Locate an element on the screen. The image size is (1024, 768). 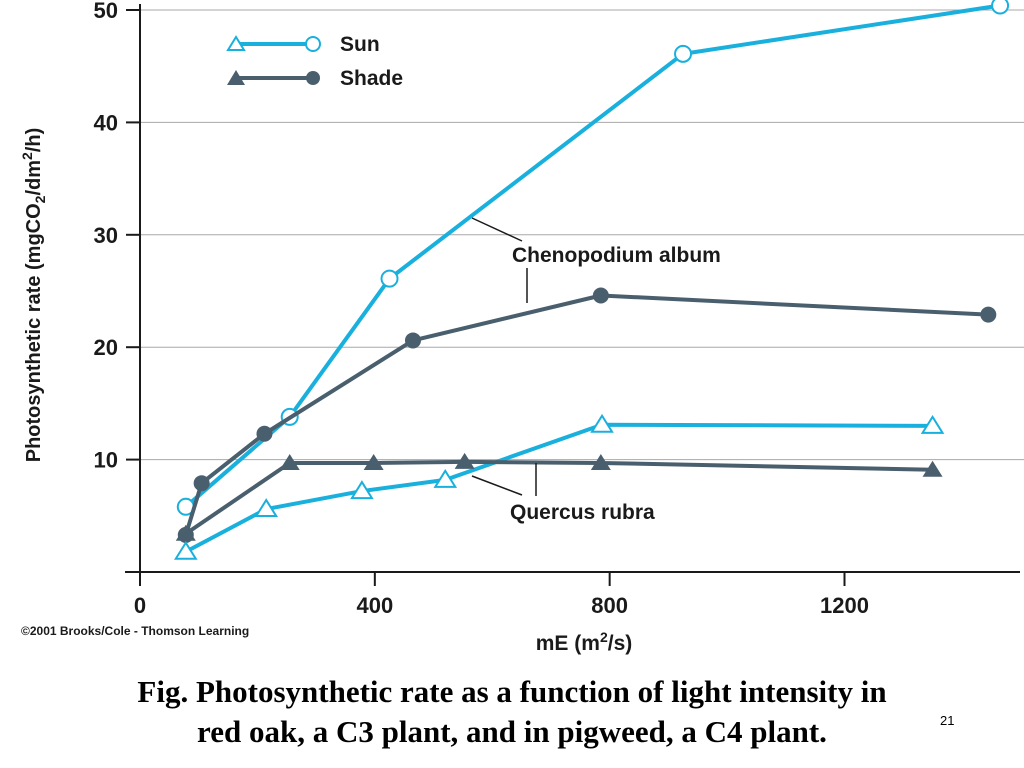
chenopodium-label: Chenopodium album is located at coordinates (616, 255).